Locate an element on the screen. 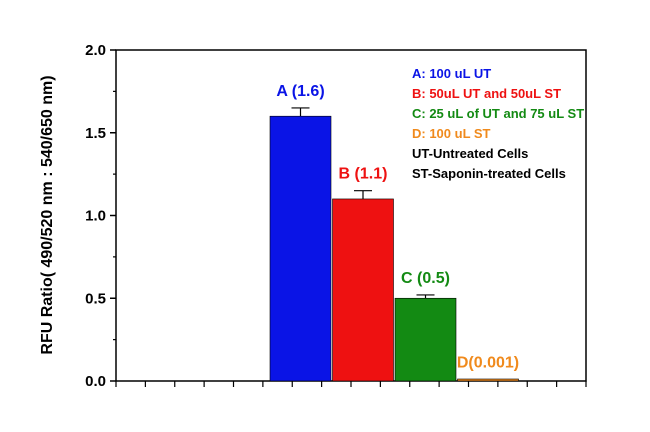 This screenshot has height=432, width=650. bar-label-C: C (0.5) is located at coordinates (425, 278).